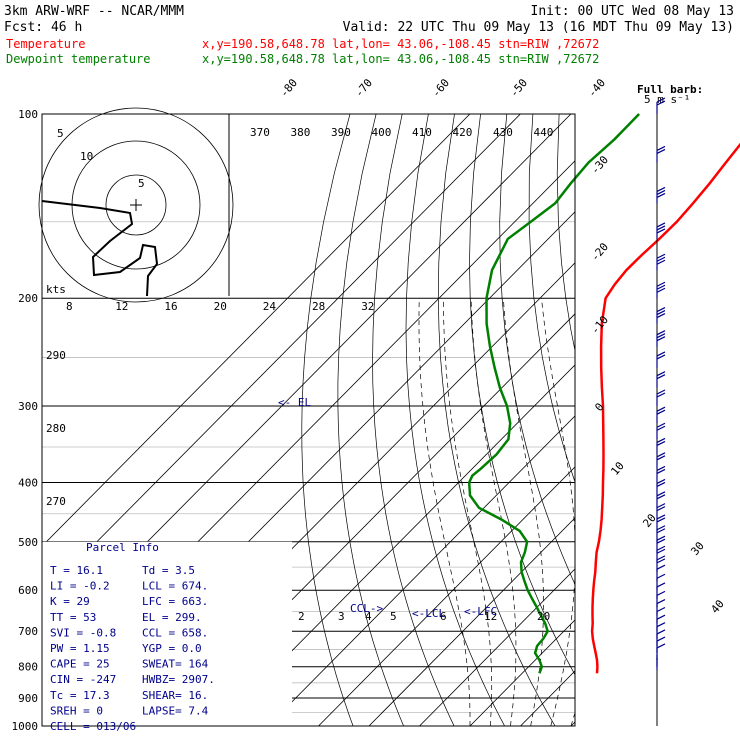  I want to click on pressure-tick-label: 200, so click(28, 298).